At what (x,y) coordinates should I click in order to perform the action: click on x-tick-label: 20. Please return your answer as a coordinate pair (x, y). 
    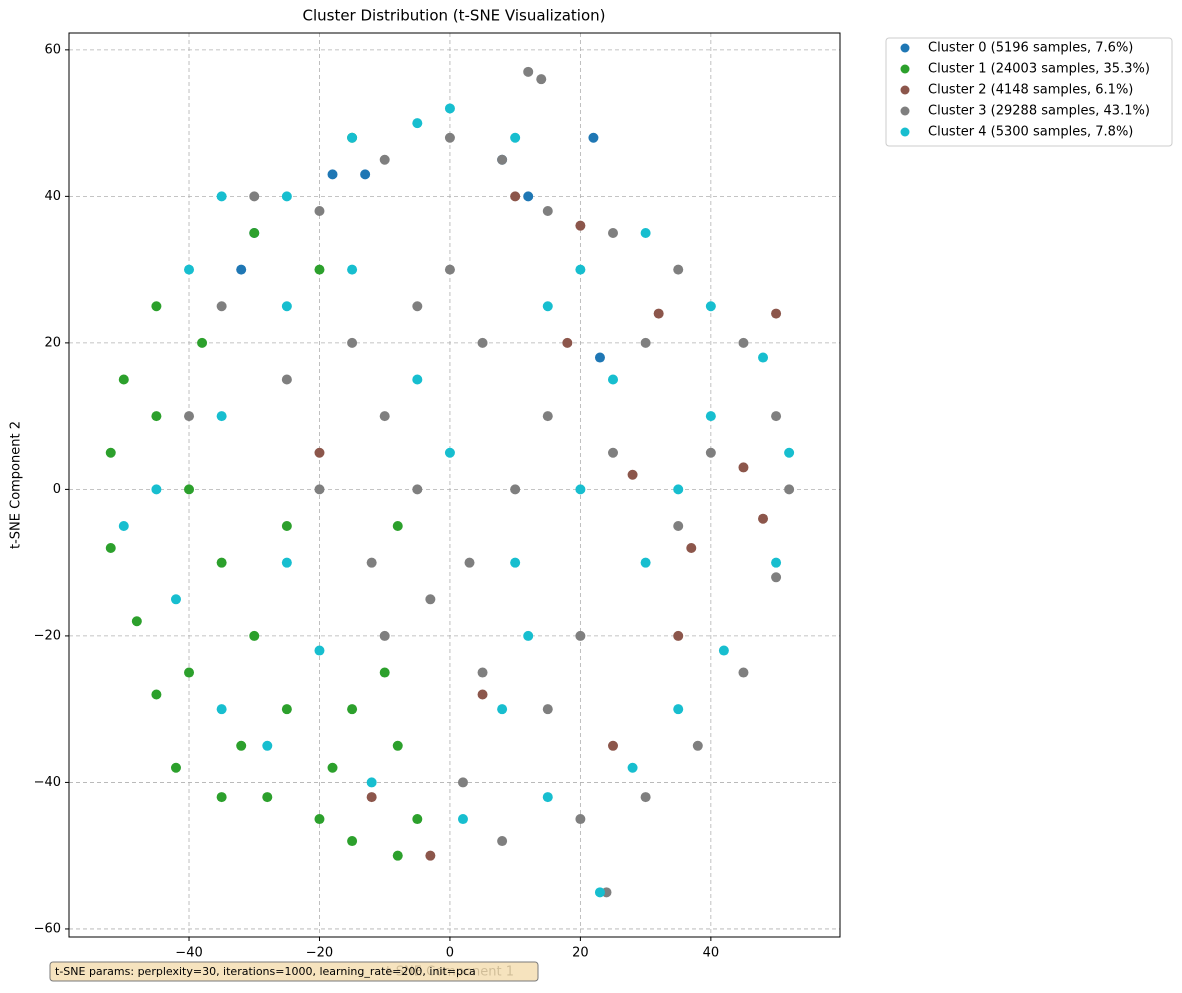
    Looking at the image, I should click on (580, 953).